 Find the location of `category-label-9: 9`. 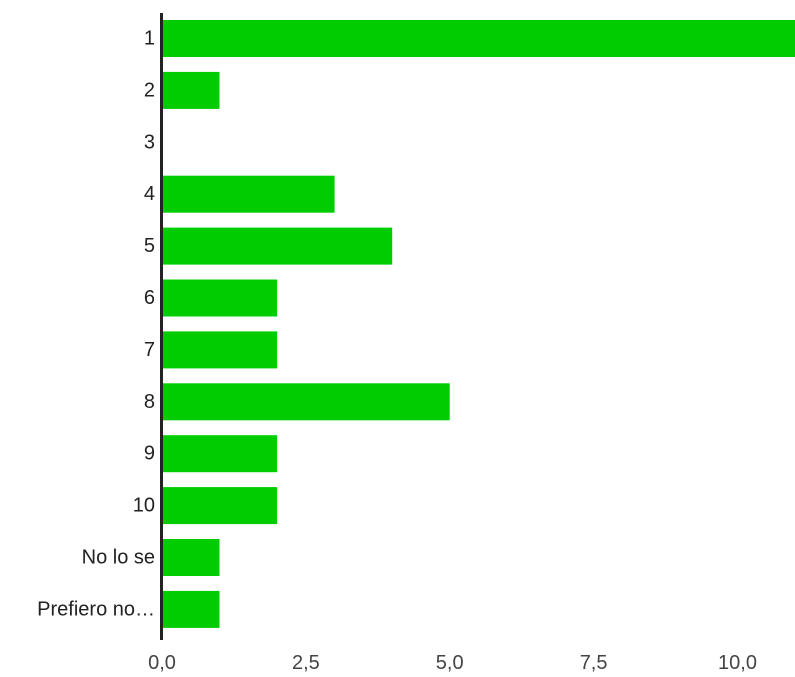

category-label-9: 9 is located at coordinates (149, 454).